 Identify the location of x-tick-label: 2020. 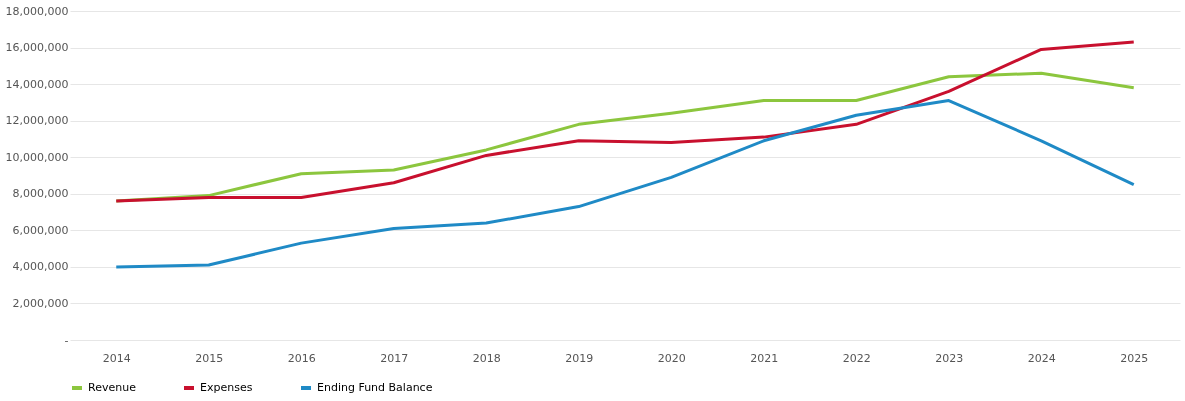
(671, 358).